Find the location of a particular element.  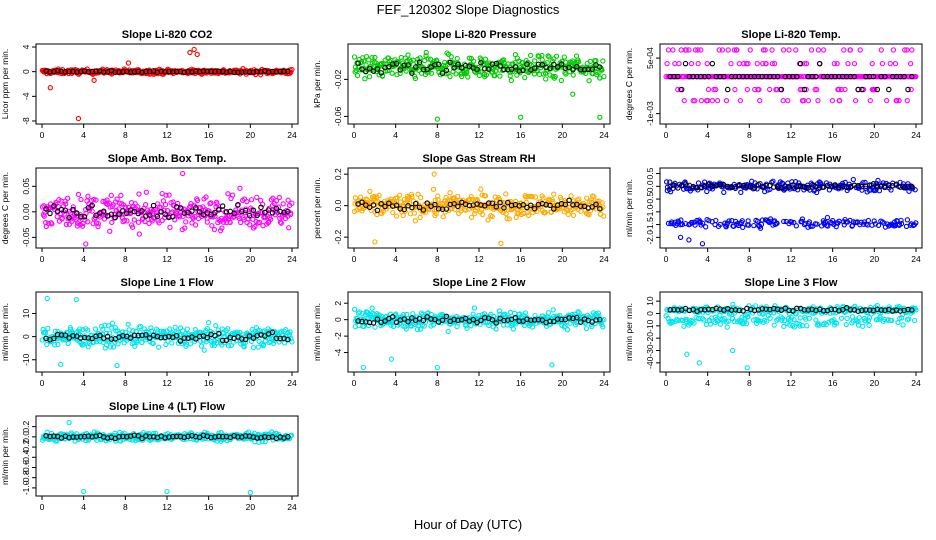

y-tick-label: -1.5 is located at coordinates (650, 224).